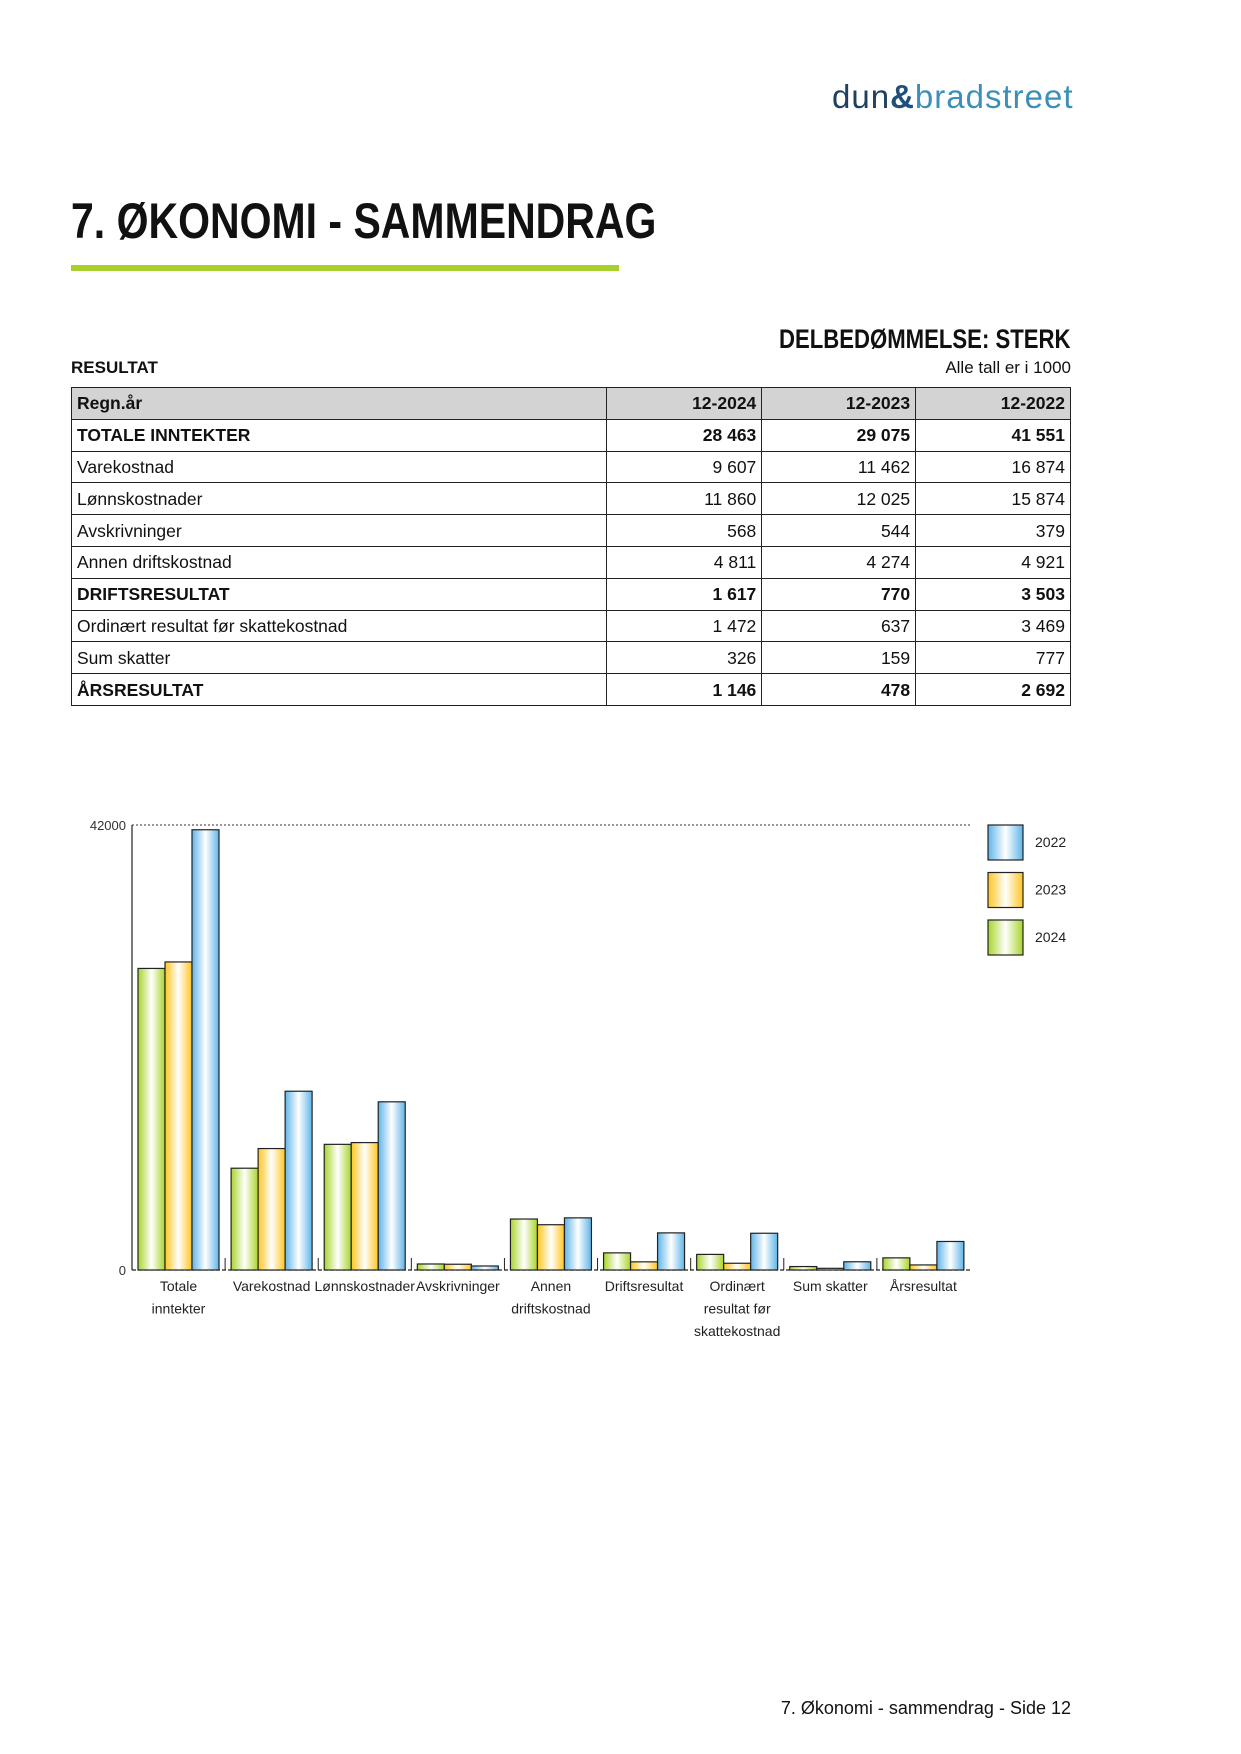  I want to click on x-category-label: inntekter, so click(179, 1309).